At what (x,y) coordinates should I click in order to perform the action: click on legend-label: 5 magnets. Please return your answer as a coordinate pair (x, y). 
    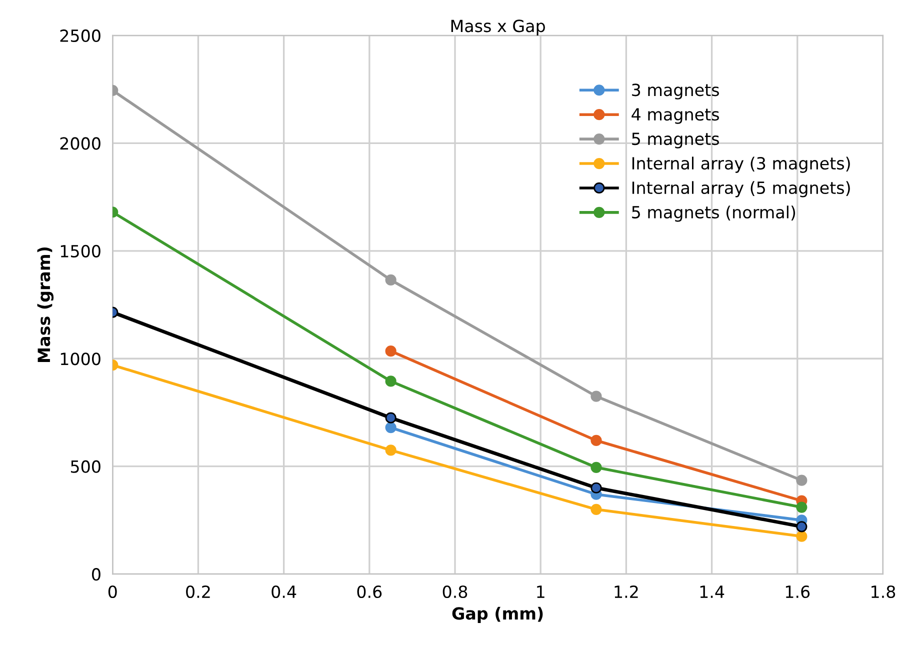
    Looking at the image, I should click on (675, 140).